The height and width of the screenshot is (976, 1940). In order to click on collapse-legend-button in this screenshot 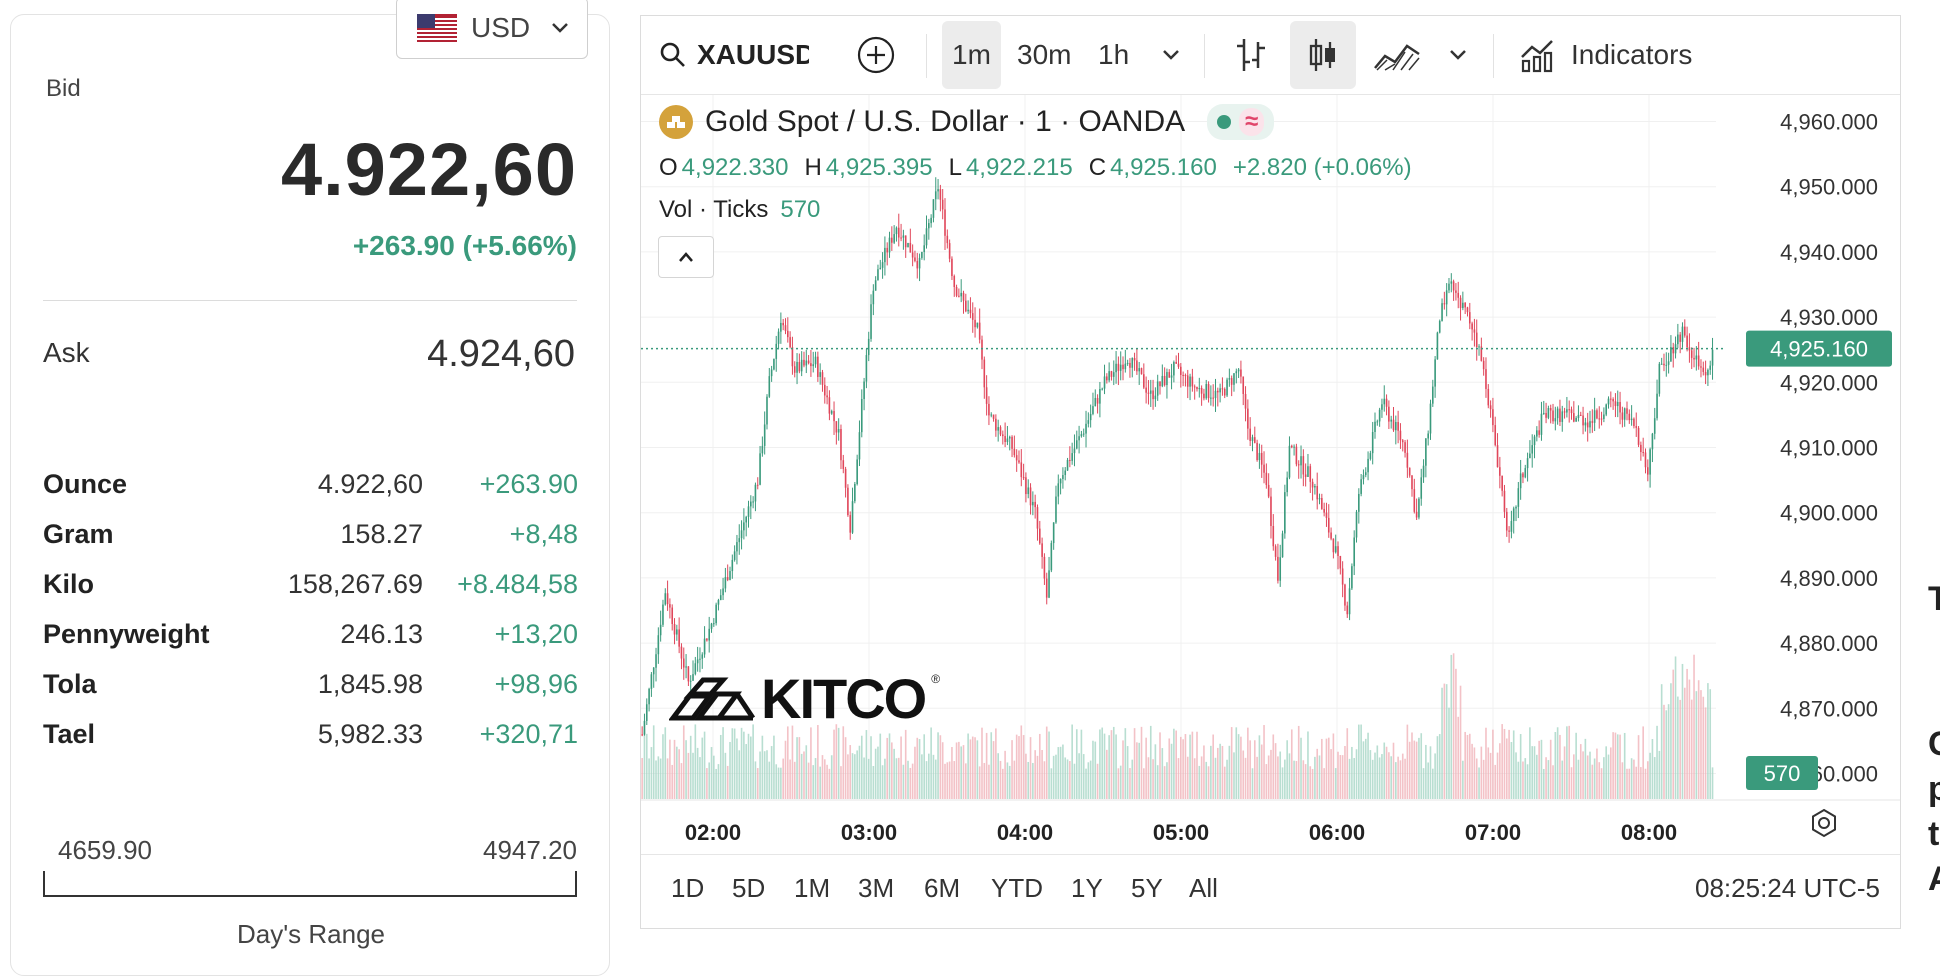, I will do `click(686, 257)`.